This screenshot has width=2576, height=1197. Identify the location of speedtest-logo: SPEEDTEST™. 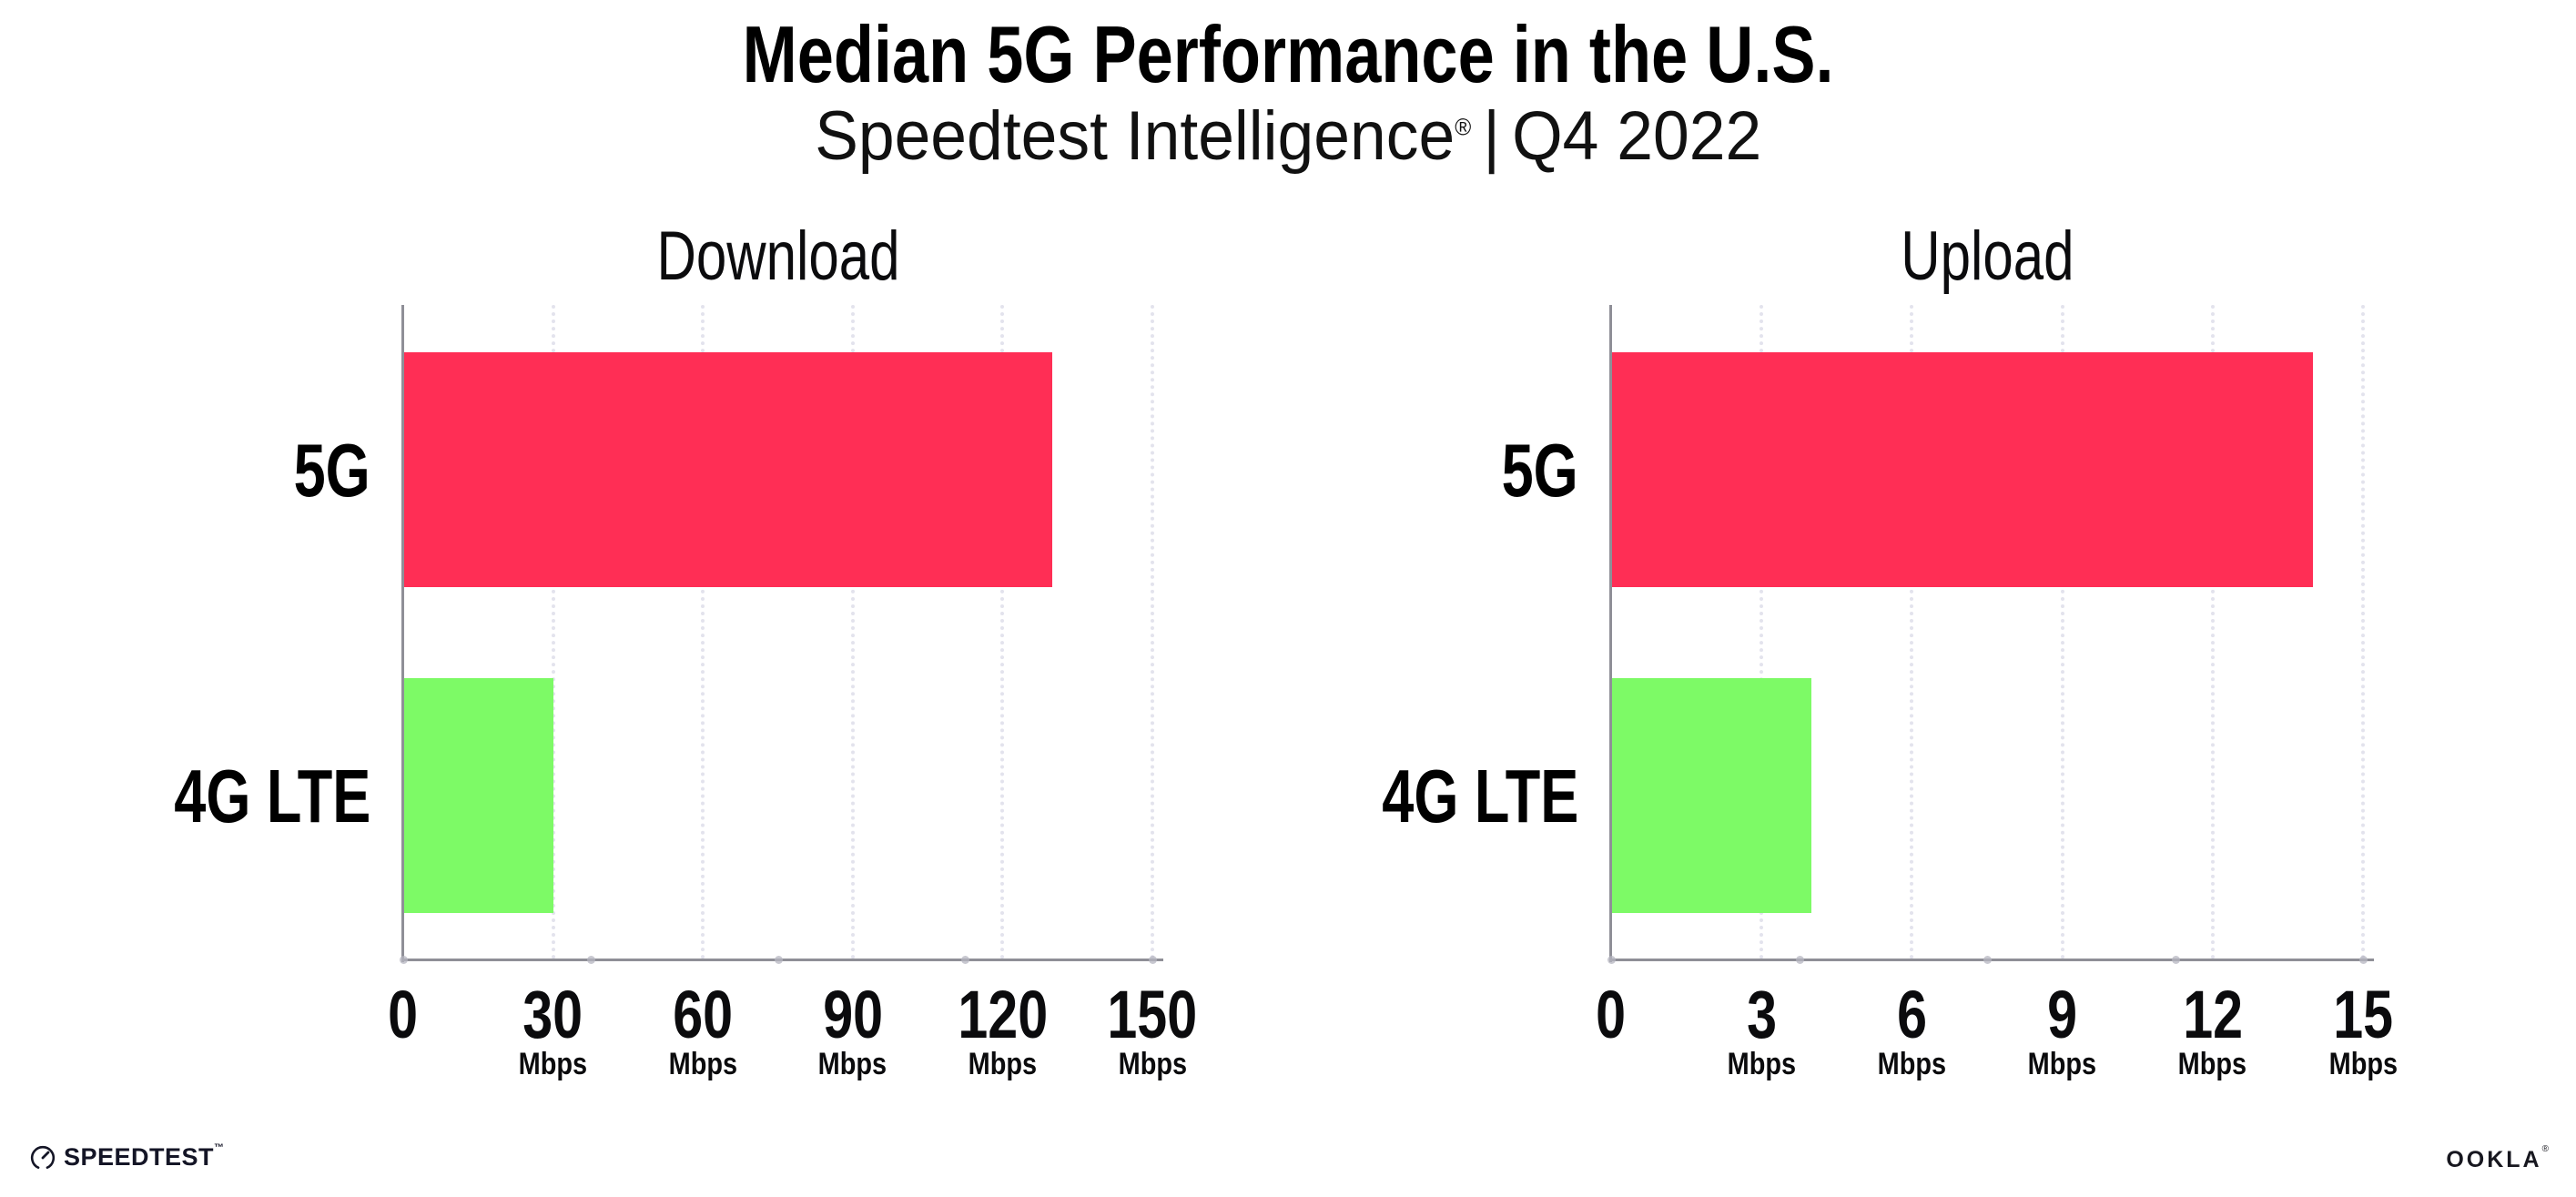
(127, 1157).